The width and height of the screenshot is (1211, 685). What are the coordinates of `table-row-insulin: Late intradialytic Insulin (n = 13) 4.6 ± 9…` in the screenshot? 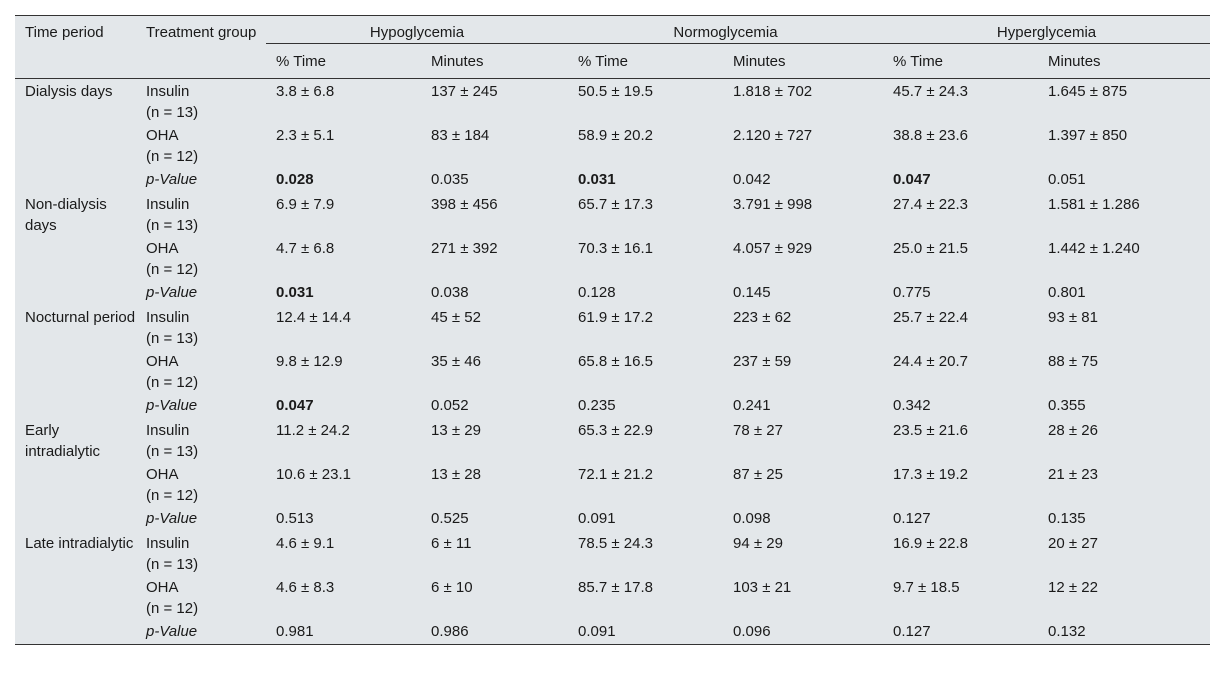 It's located at (612, 554).